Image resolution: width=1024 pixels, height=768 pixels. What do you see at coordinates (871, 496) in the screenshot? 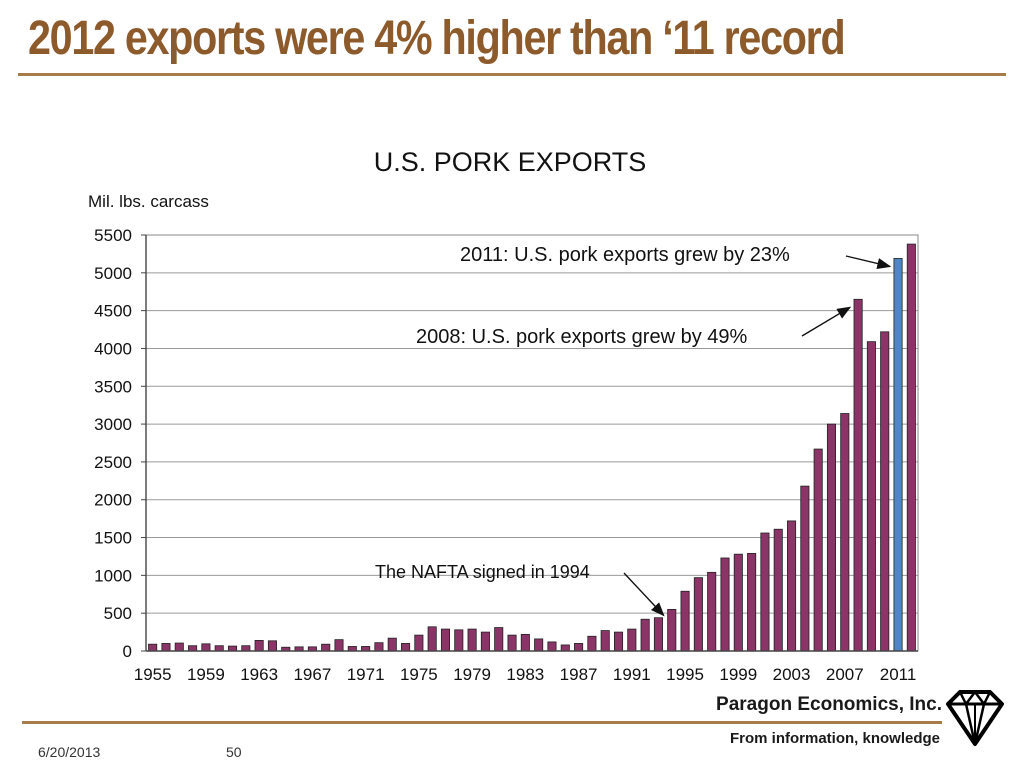
I see `bar-2009` at bounding box center [871, 496].